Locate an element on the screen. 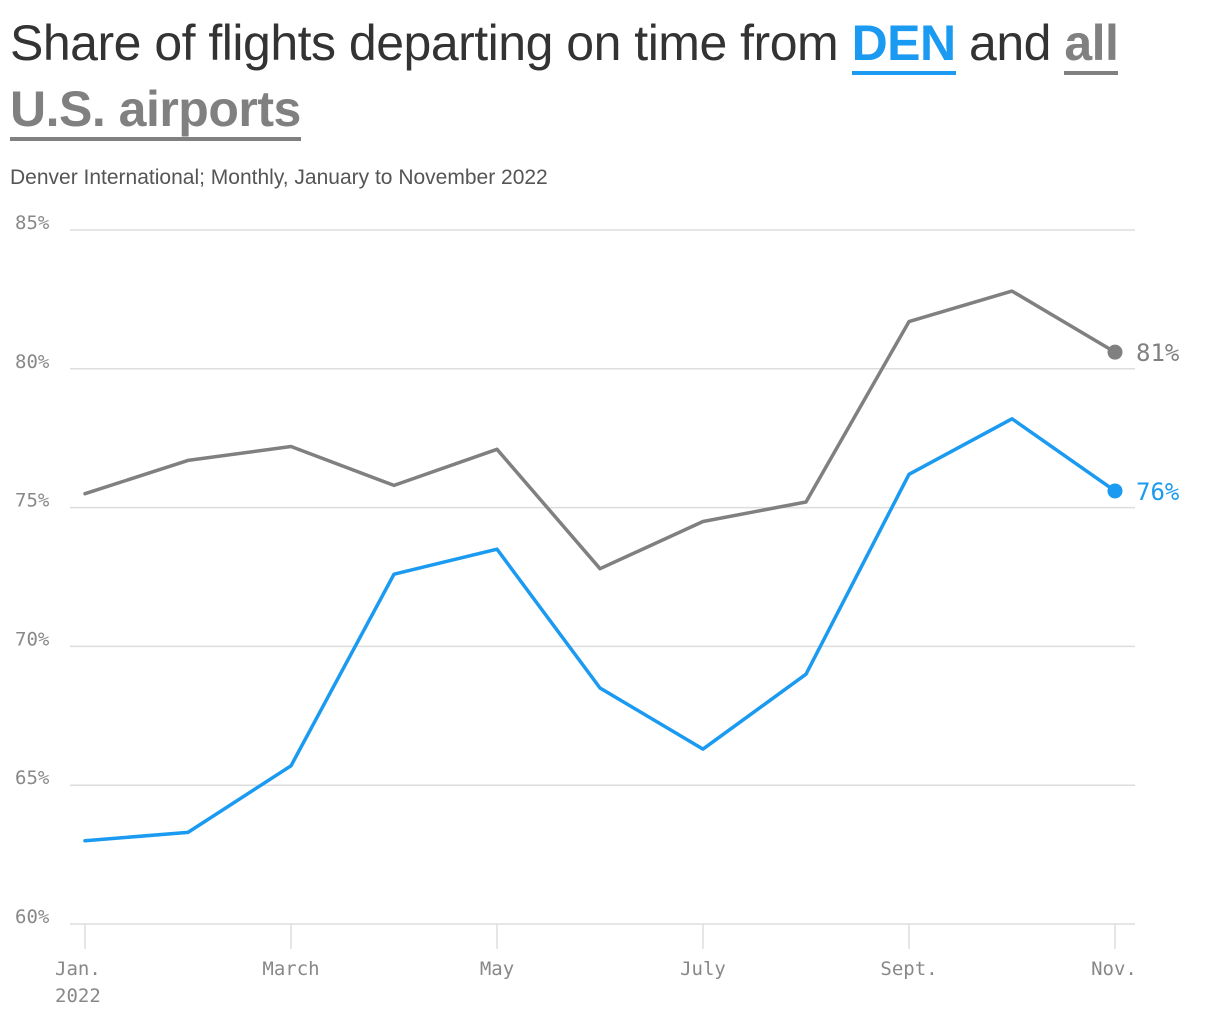 The height and width of the screenshot is (1020, 1220). end-point-den is located at coordinates (1115, 491).